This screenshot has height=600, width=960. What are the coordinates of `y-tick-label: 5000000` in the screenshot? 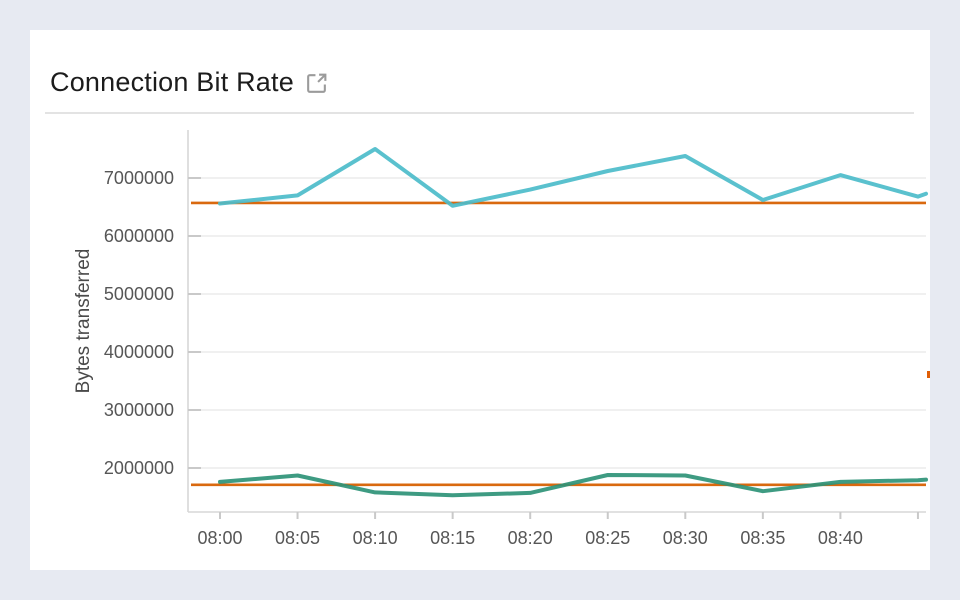 It's located at (138, 294).